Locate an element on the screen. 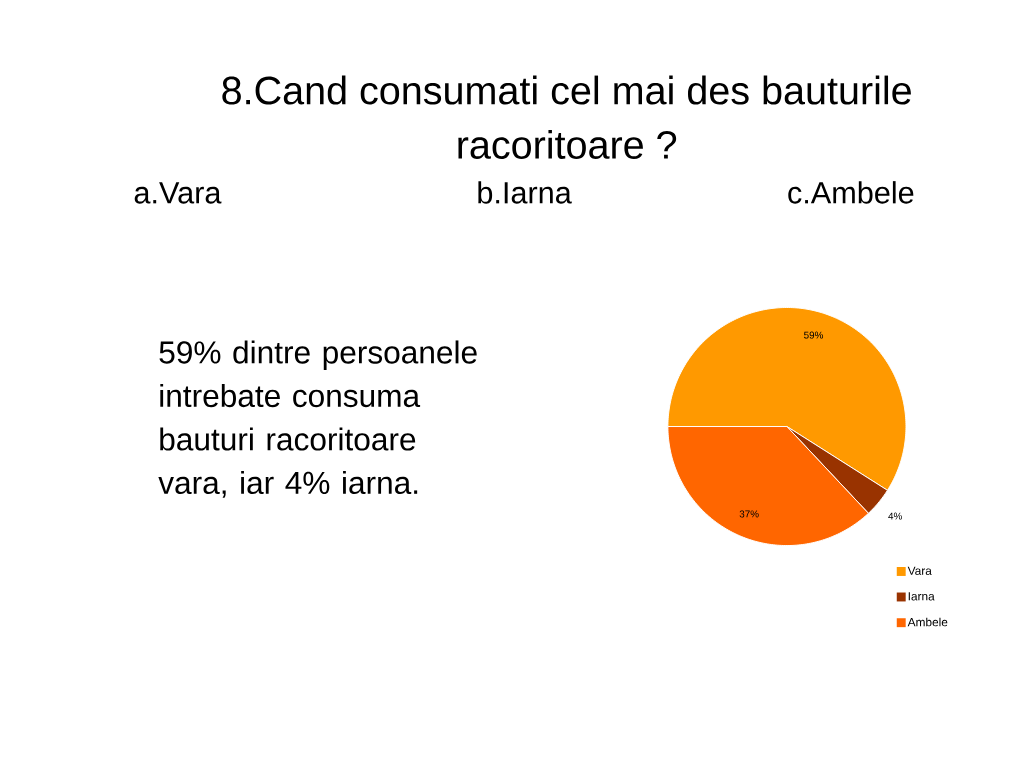 This screenshot has height=762, width=1024. text: a.Vara is located at coordinates (178, 193).